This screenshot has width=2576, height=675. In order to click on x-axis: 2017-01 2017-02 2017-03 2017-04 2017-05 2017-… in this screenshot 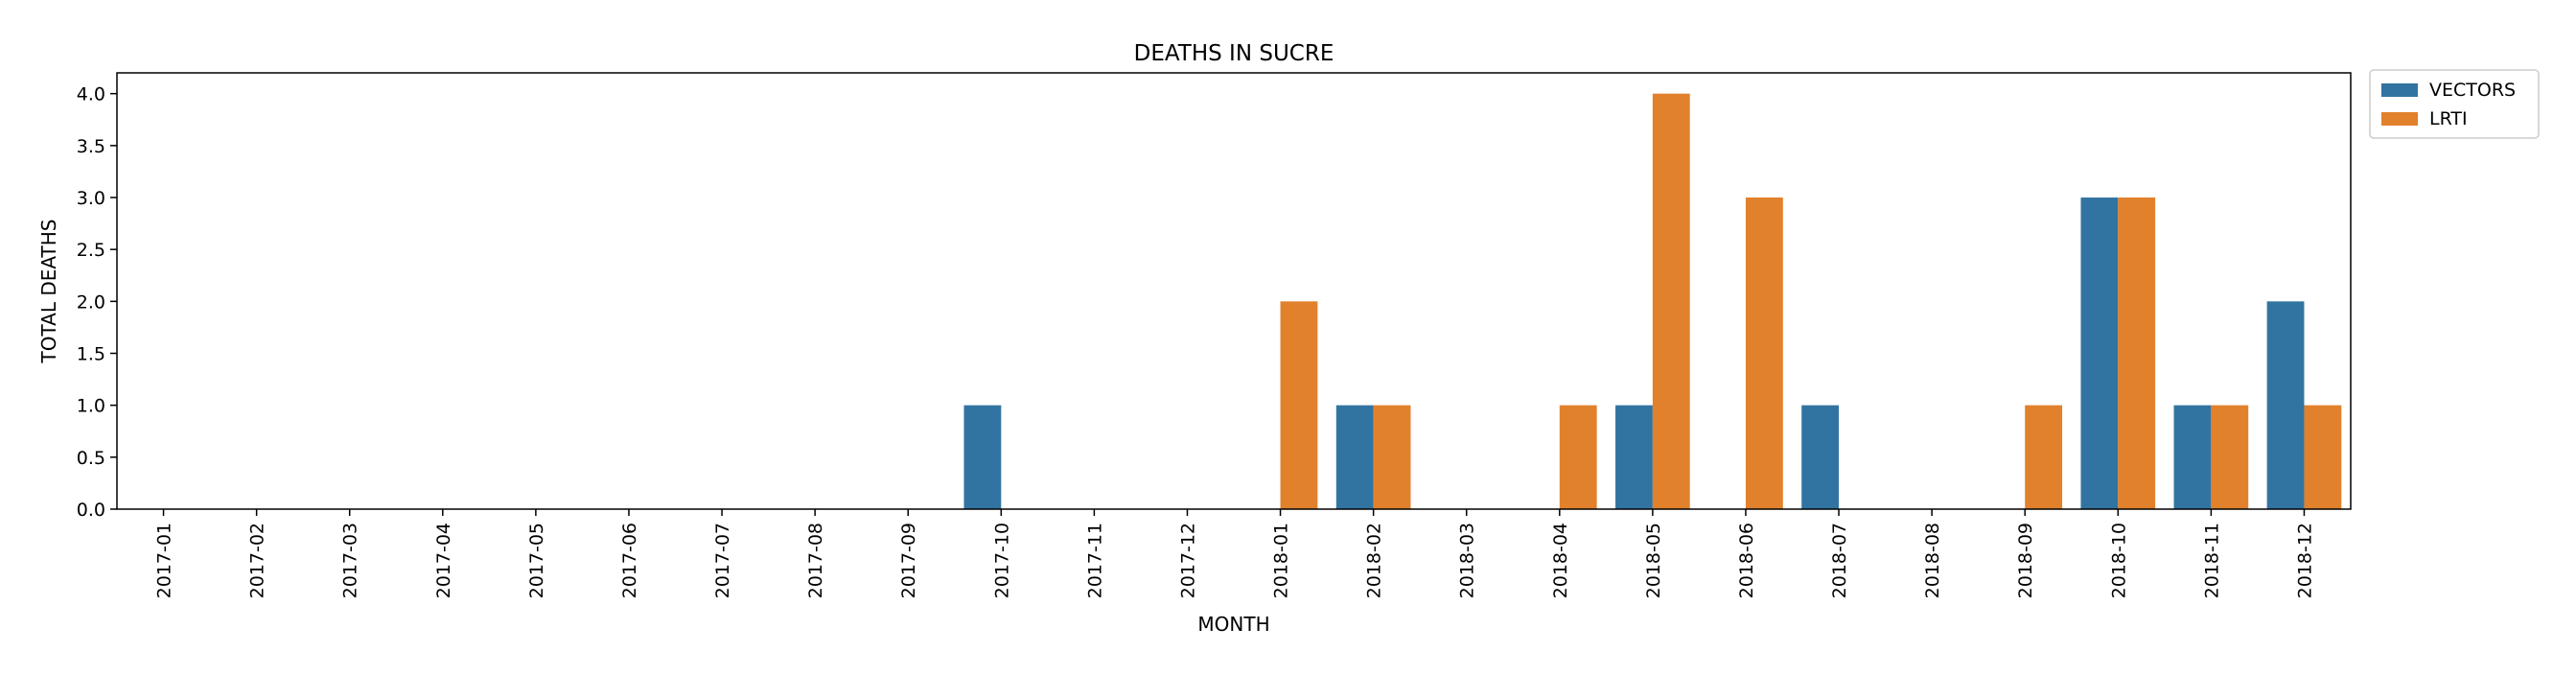, I will do `click(1234, 553)`.